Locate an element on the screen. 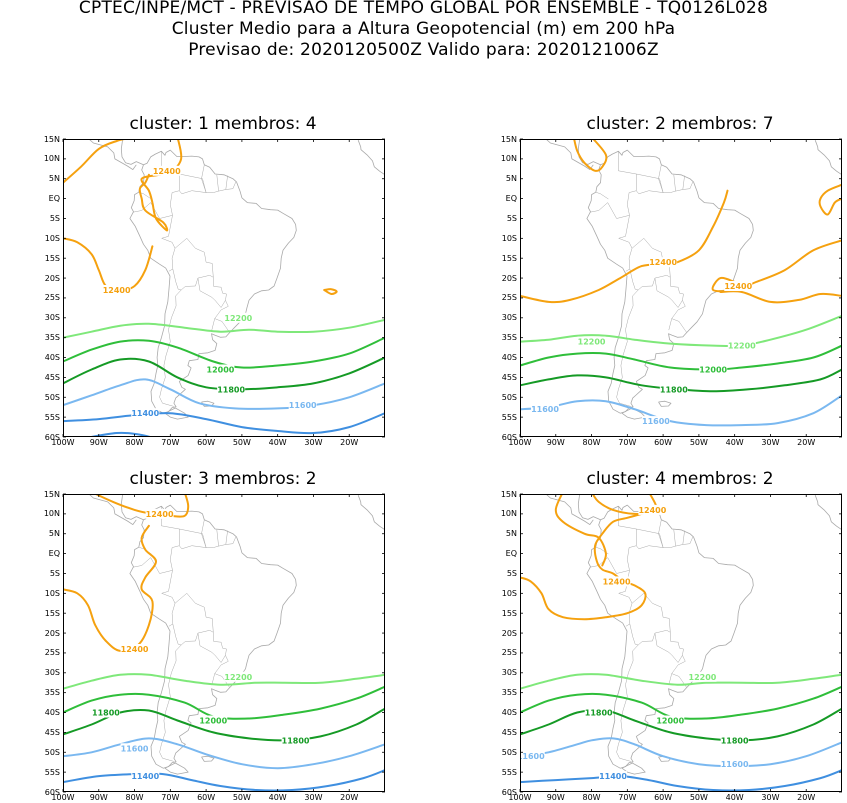 The height and width of the screenshot is (803, 847). lat-tick-label: 25S is located at coordinates (52, 298).